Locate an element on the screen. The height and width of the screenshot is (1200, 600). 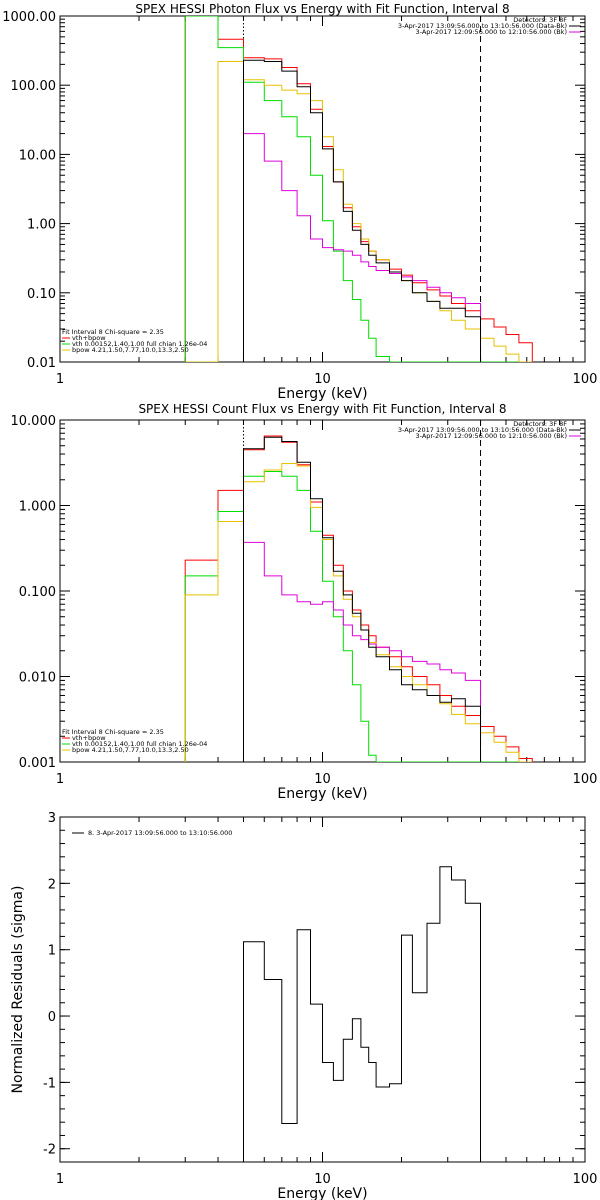
y-tick-label: 0.010 is located at coordinates (37, 678).